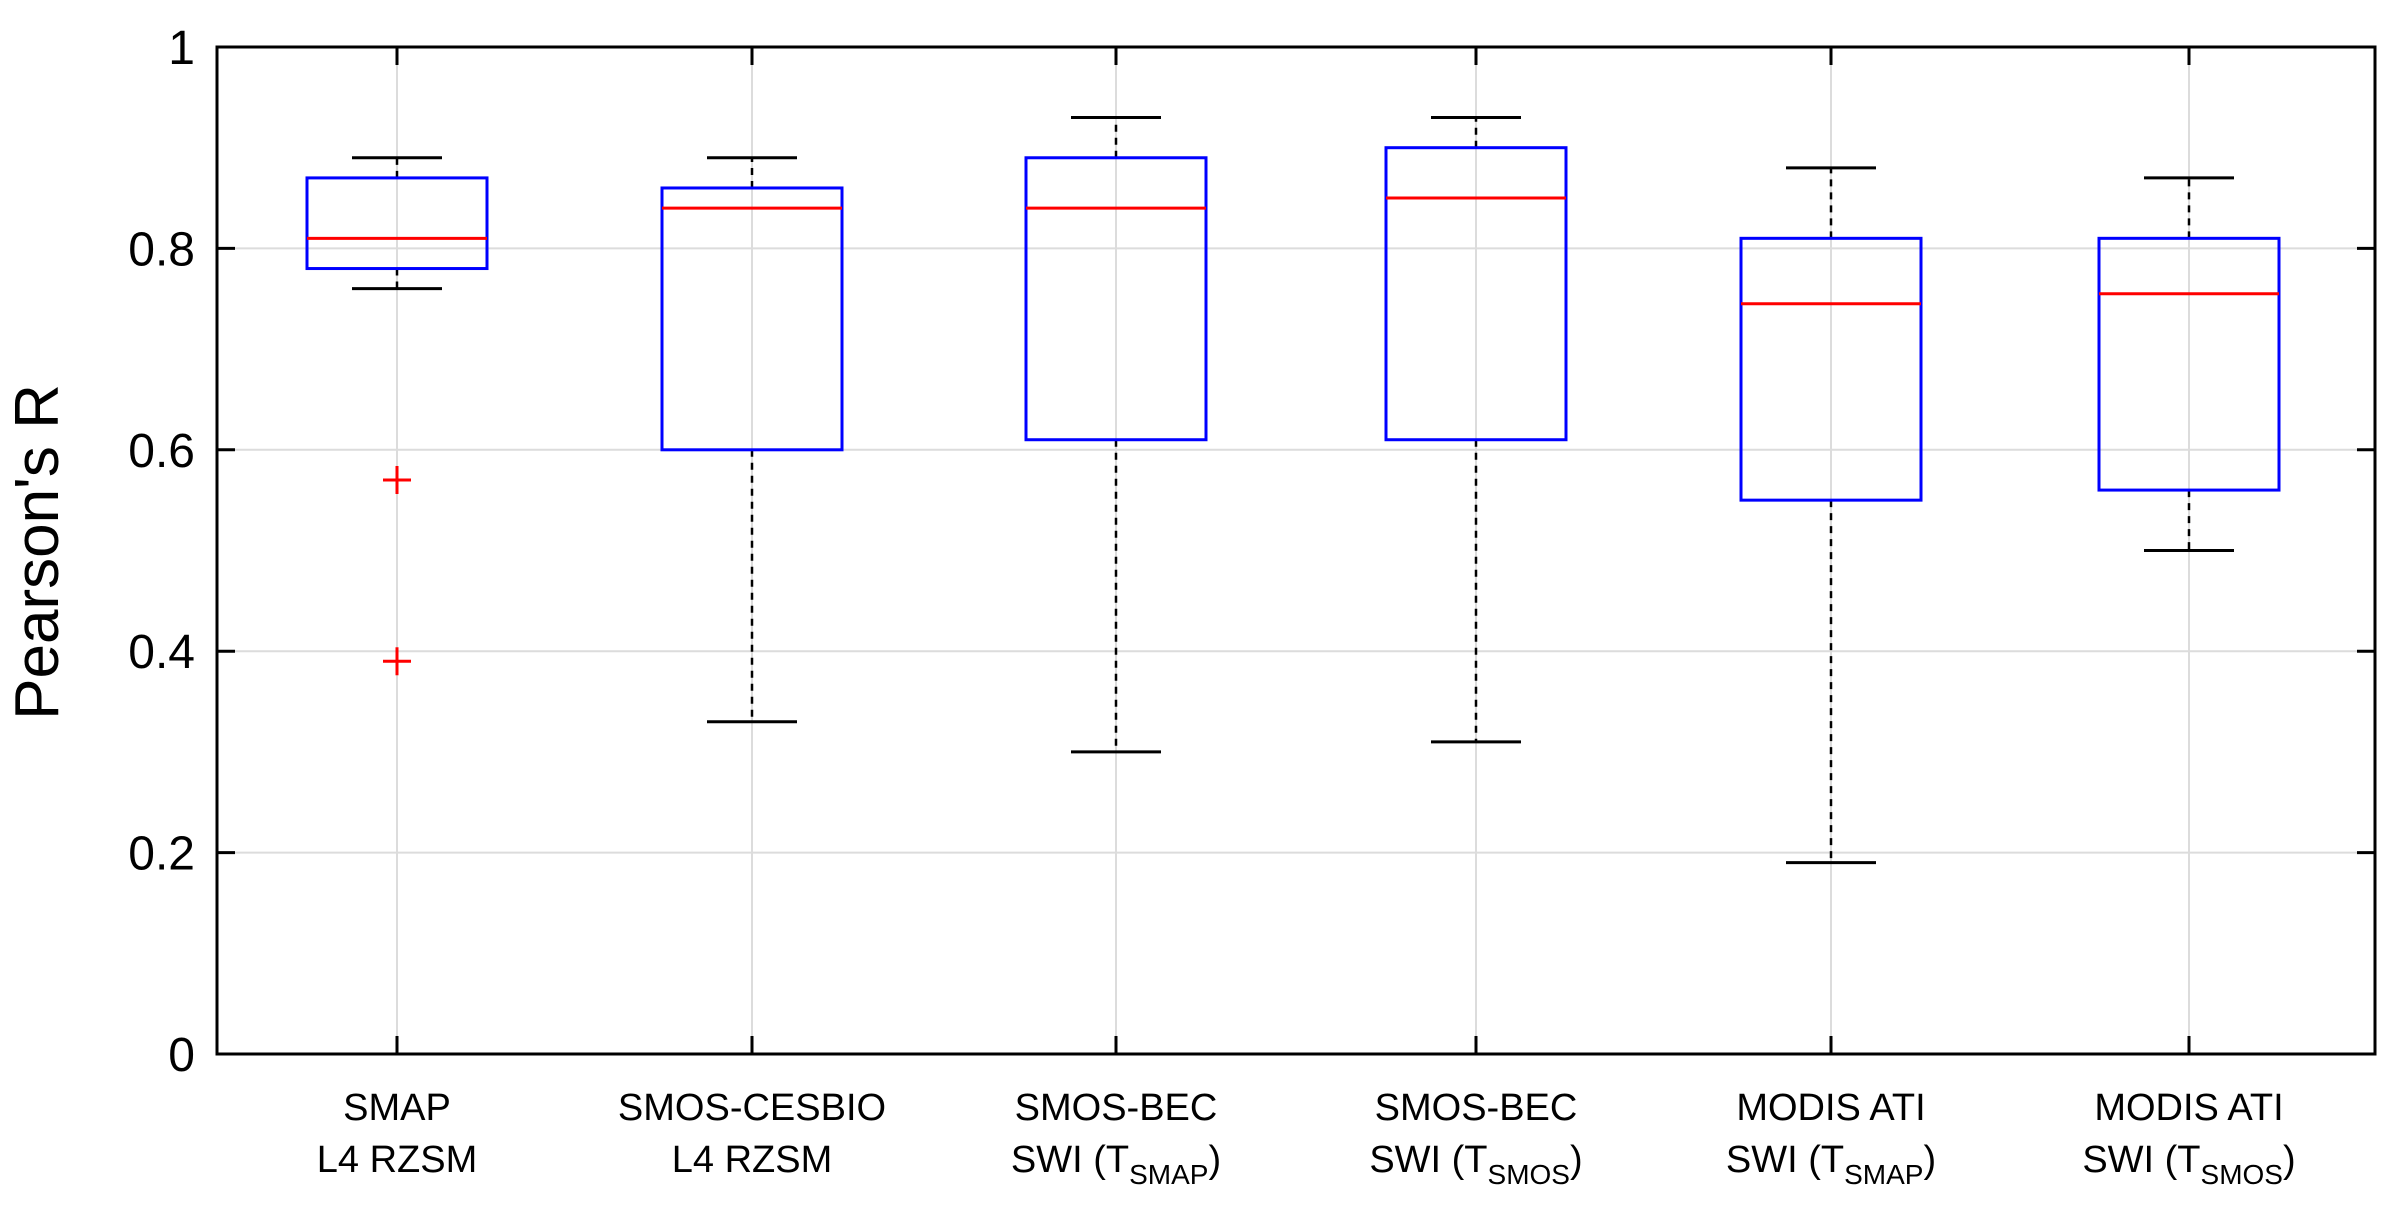 The image size is (2393, 1222). I want to click on category-label-line1: SMOS-CESBIO, so click(752, 1108).